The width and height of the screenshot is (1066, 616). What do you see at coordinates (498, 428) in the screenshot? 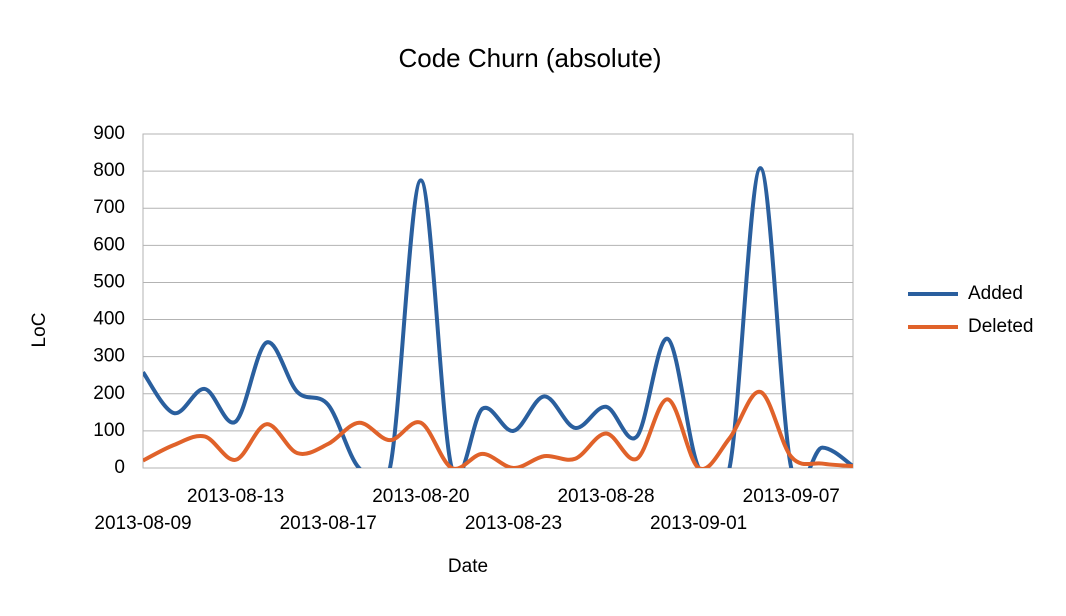
I see `series-line` at bounding box center [498, 428].